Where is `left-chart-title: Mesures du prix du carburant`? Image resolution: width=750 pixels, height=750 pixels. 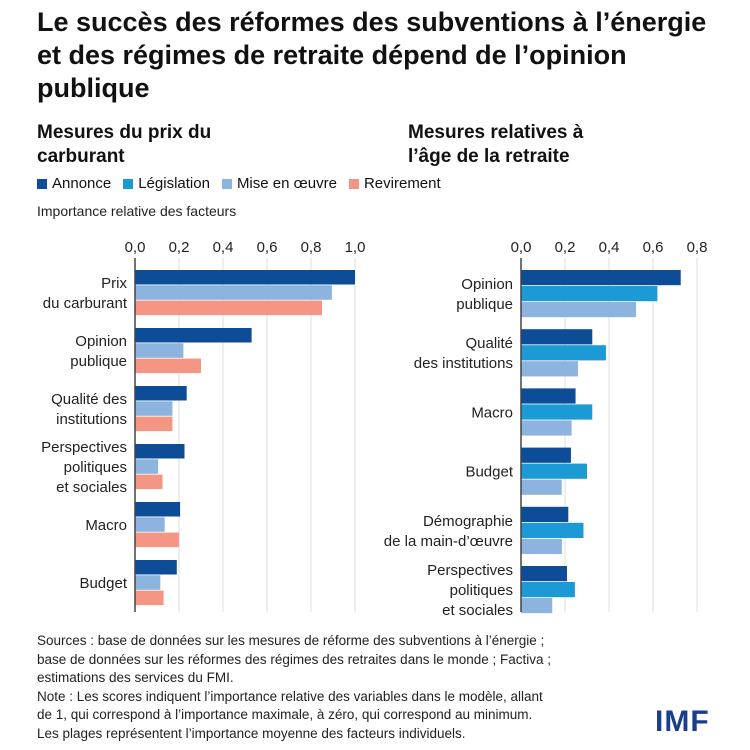
left-chart-title: Mesures du prix du carburant is located at coordinates (124, 144).